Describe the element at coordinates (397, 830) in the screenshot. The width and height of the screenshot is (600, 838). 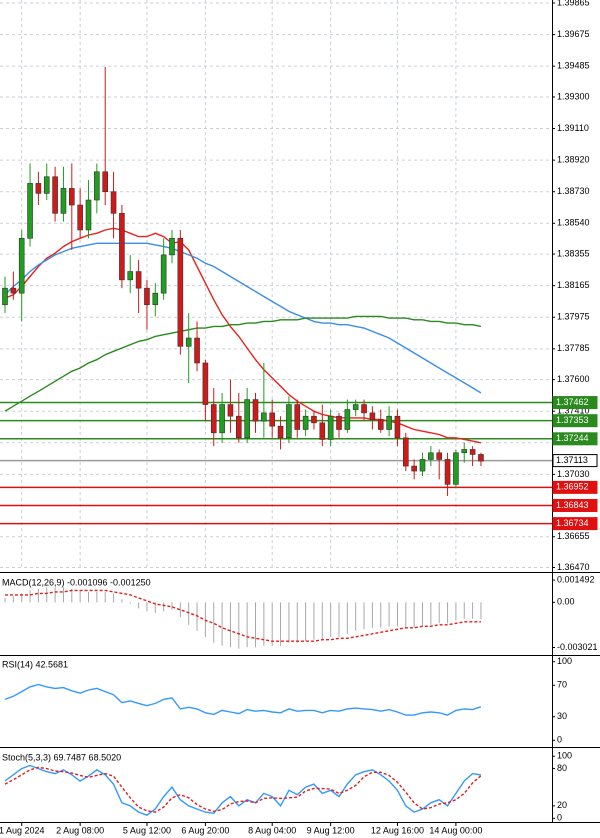
I see `x-tick-label: 12 Aug 16:00` at that location.